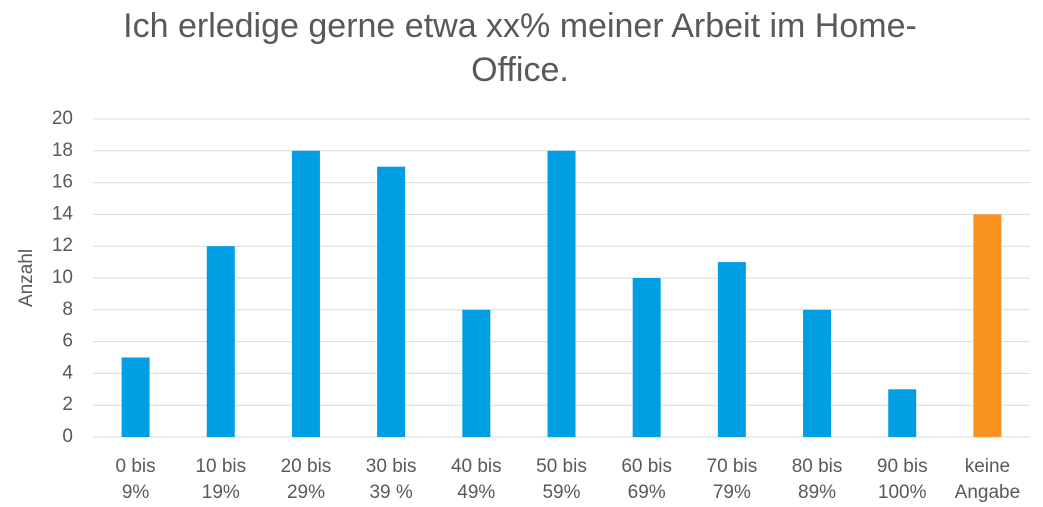 The height and width of the screenshot is (507, 1043). I want to click on x-tick-label: Angabe, so click(988, 492).